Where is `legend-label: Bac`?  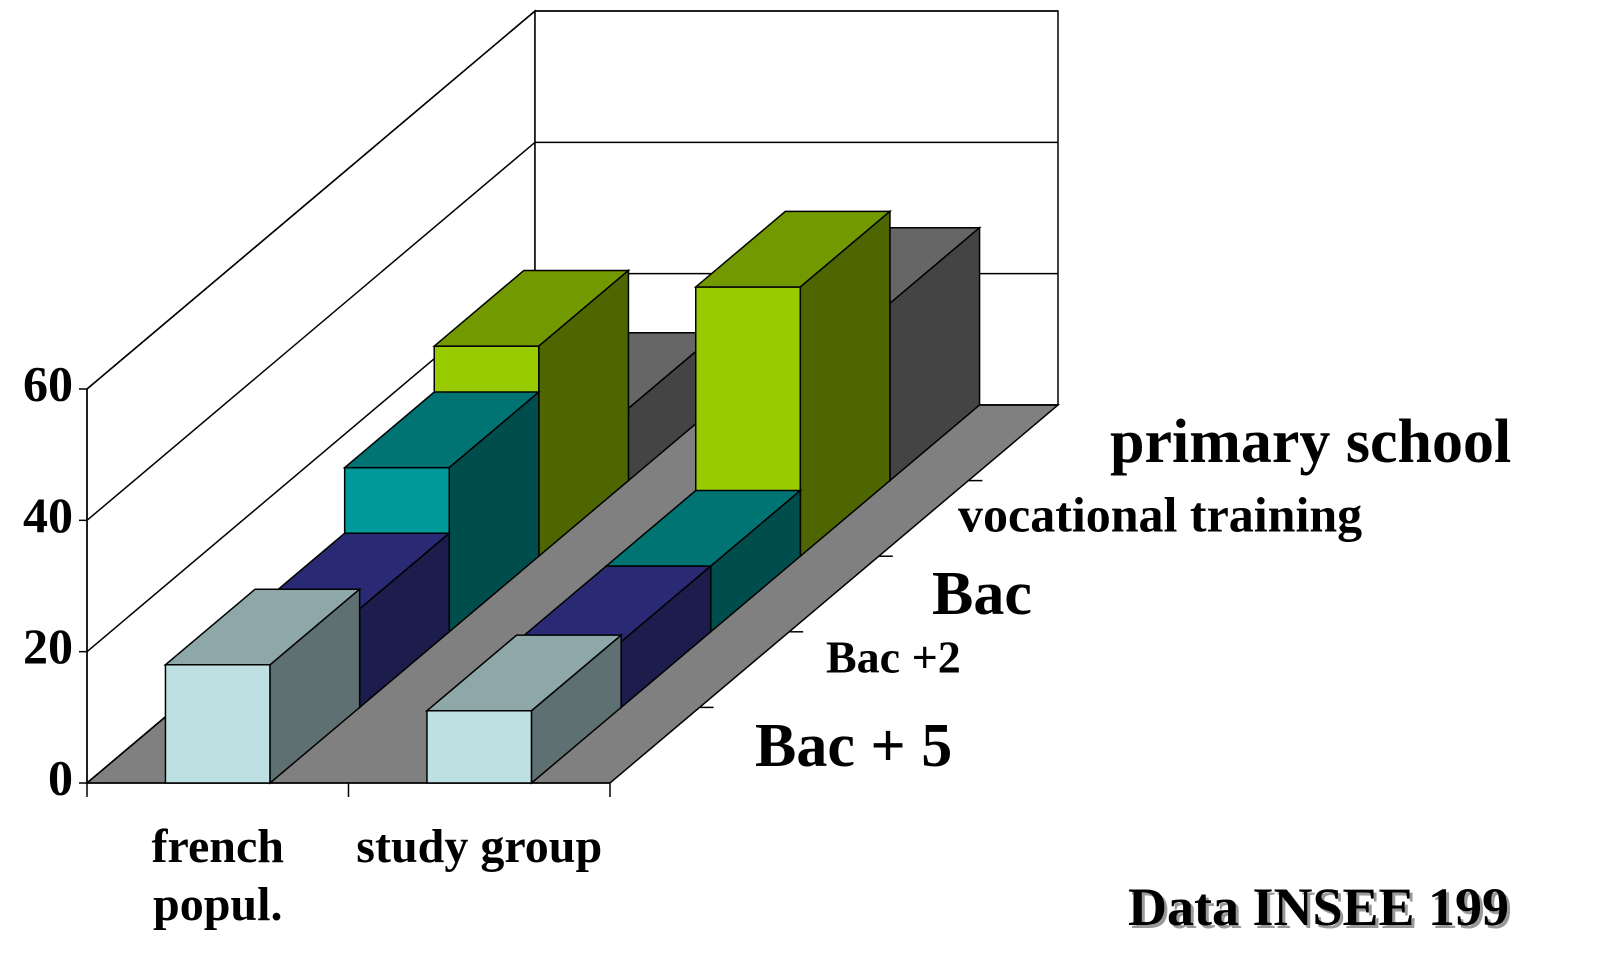
legend-label: Bac is located at coordinates (982, 594).